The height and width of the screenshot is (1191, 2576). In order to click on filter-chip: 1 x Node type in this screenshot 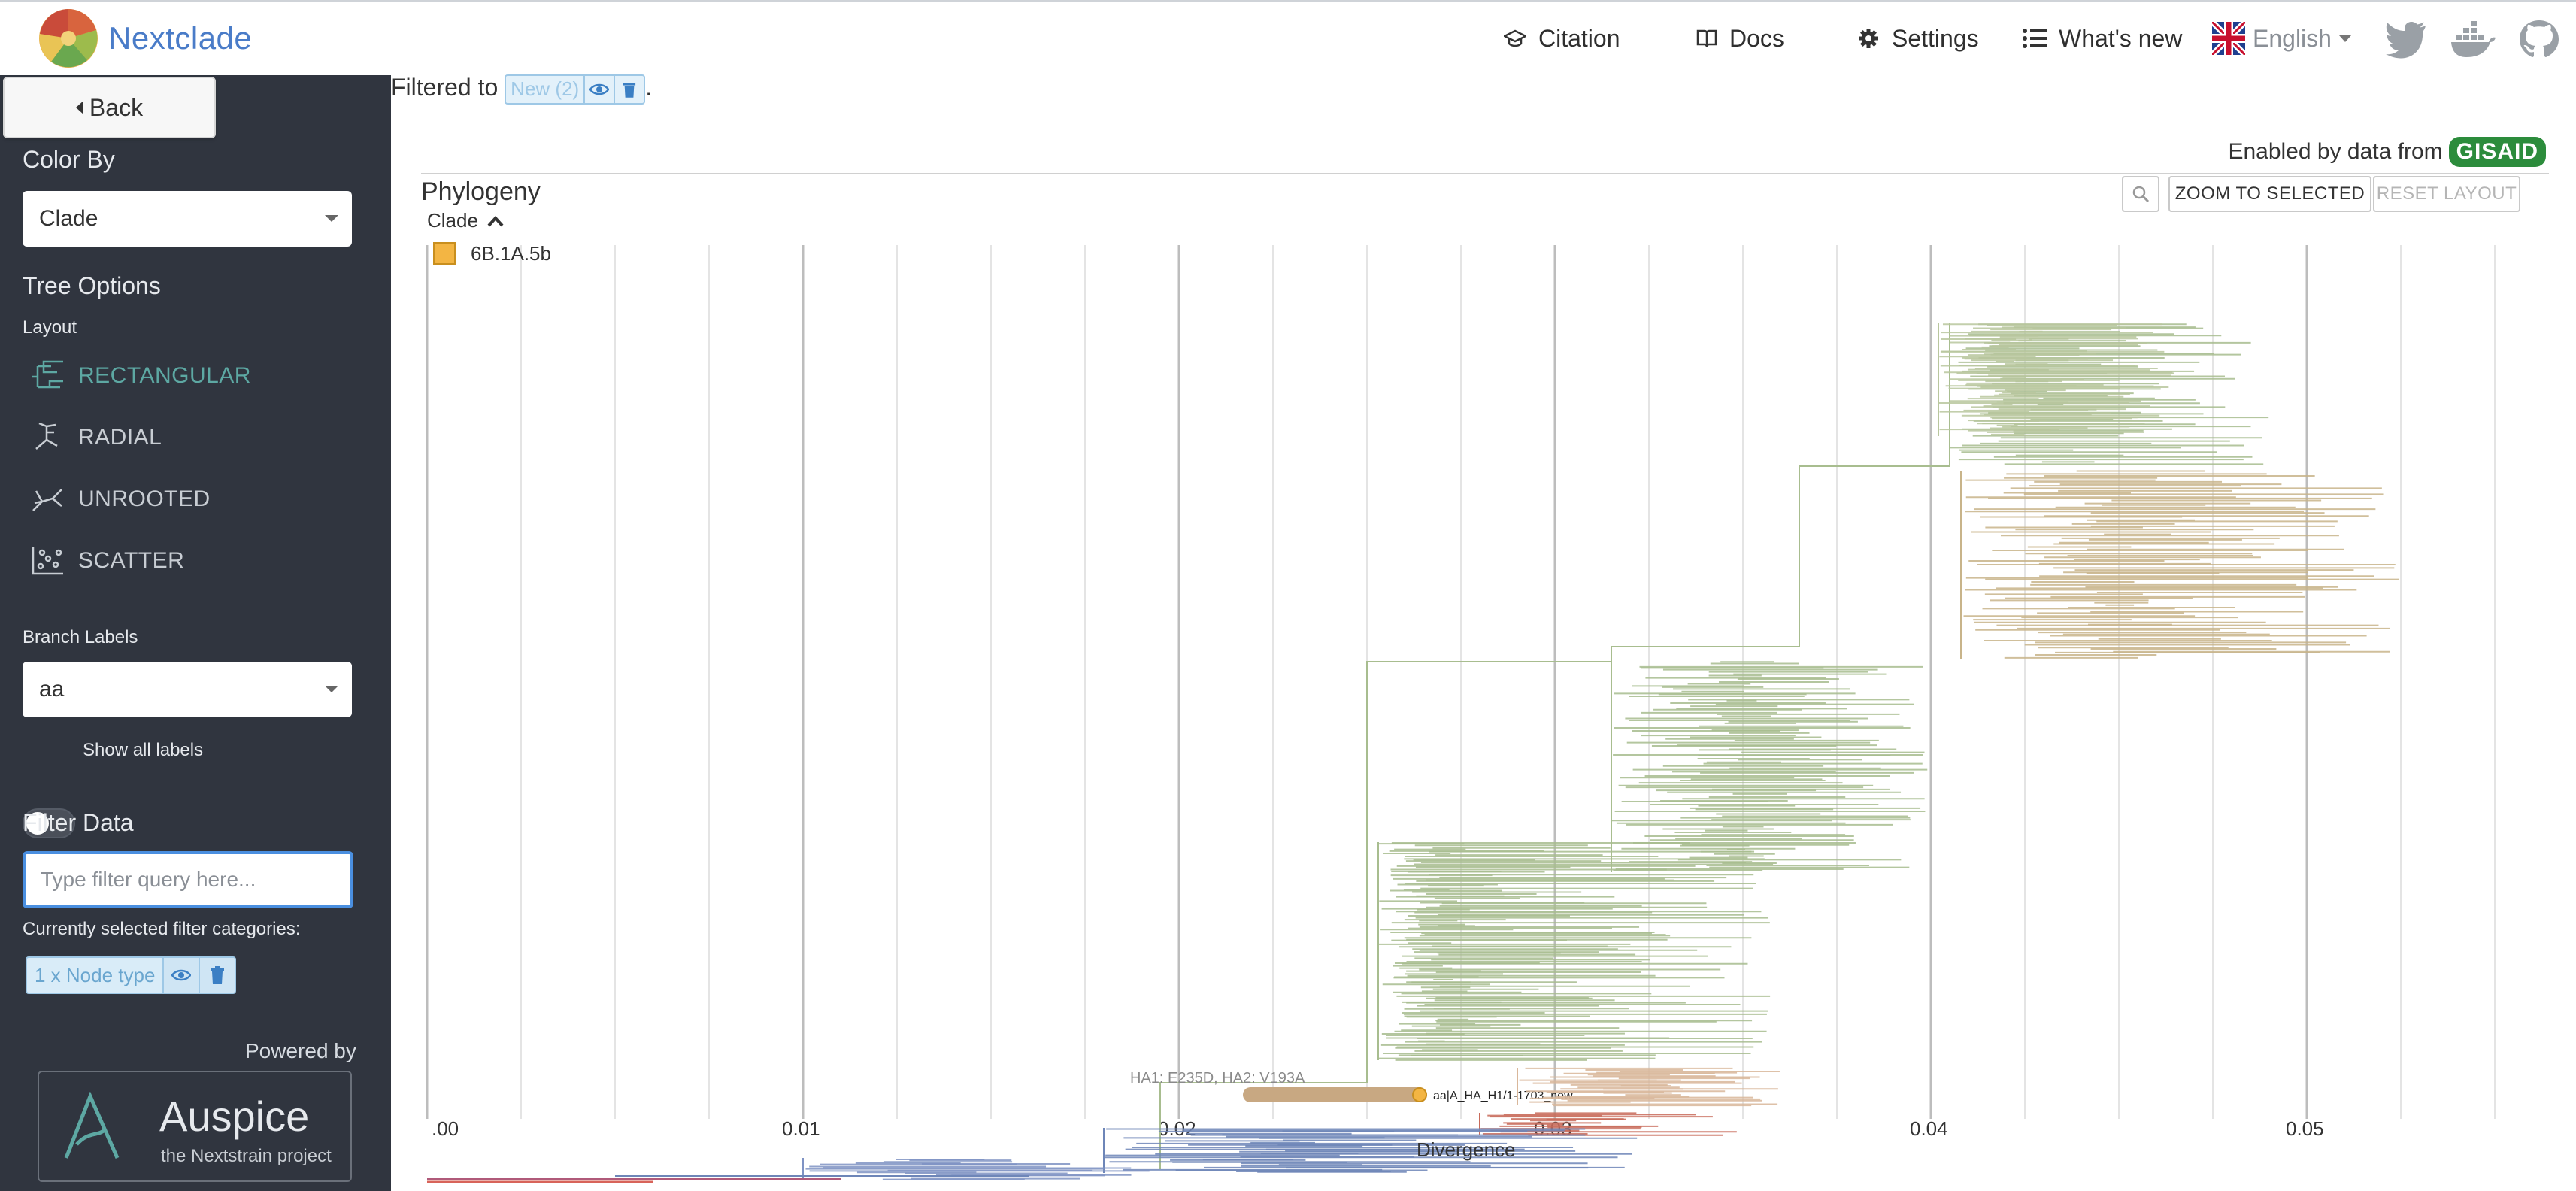, I will do `click(131, 975)`.